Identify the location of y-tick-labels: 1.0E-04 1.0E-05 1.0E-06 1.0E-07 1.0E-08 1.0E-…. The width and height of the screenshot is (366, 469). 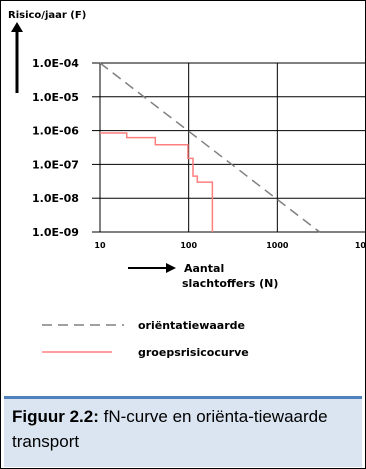
(66, 148).